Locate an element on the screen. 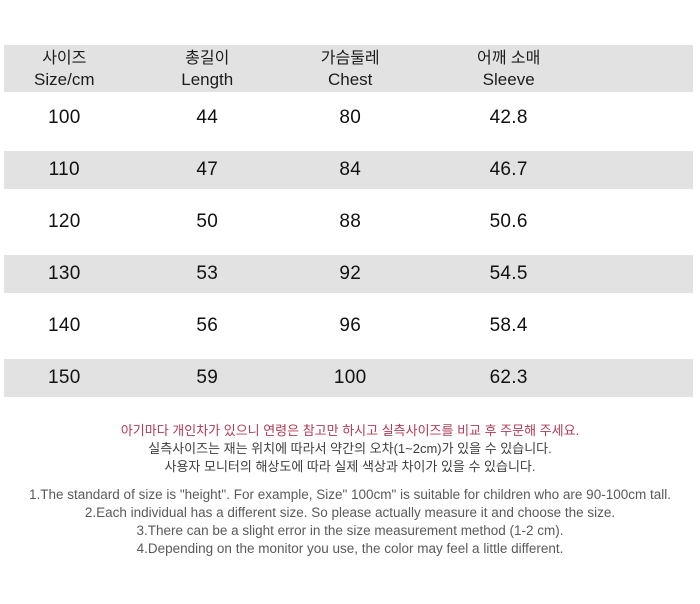  cell-length: 53 is located at coordinates (207, 273).